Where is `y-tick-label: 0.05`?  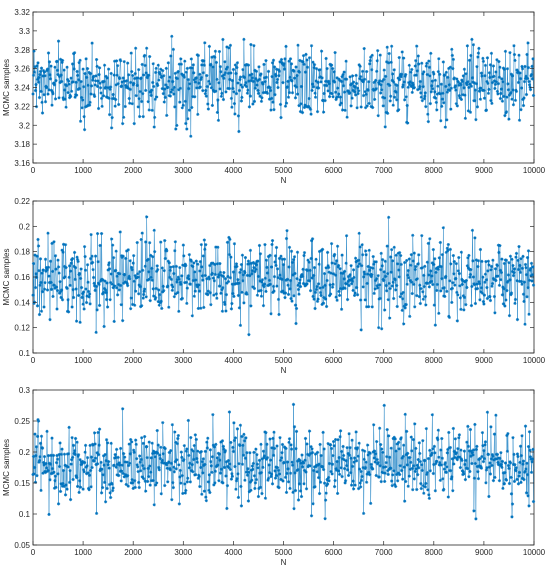 y-tick-label: 0.05 is located at coordinates (22, 545).